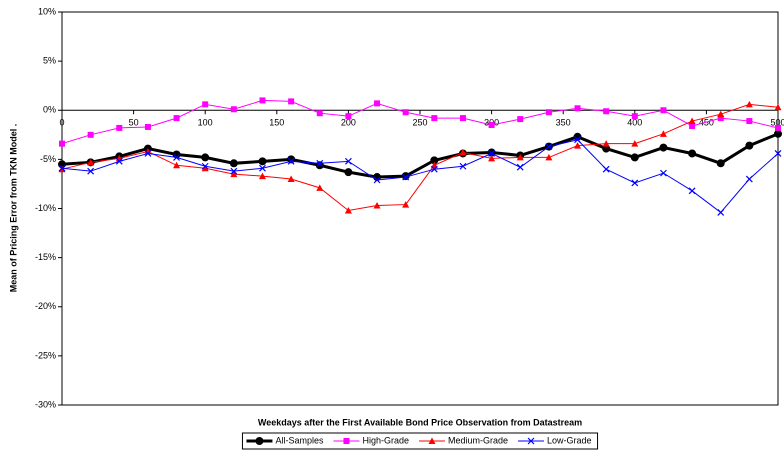  What do you see at coordinates (45, 404) in the screenshot?
I see `y-tick-label: -30%` at bounding box center [45, 404].